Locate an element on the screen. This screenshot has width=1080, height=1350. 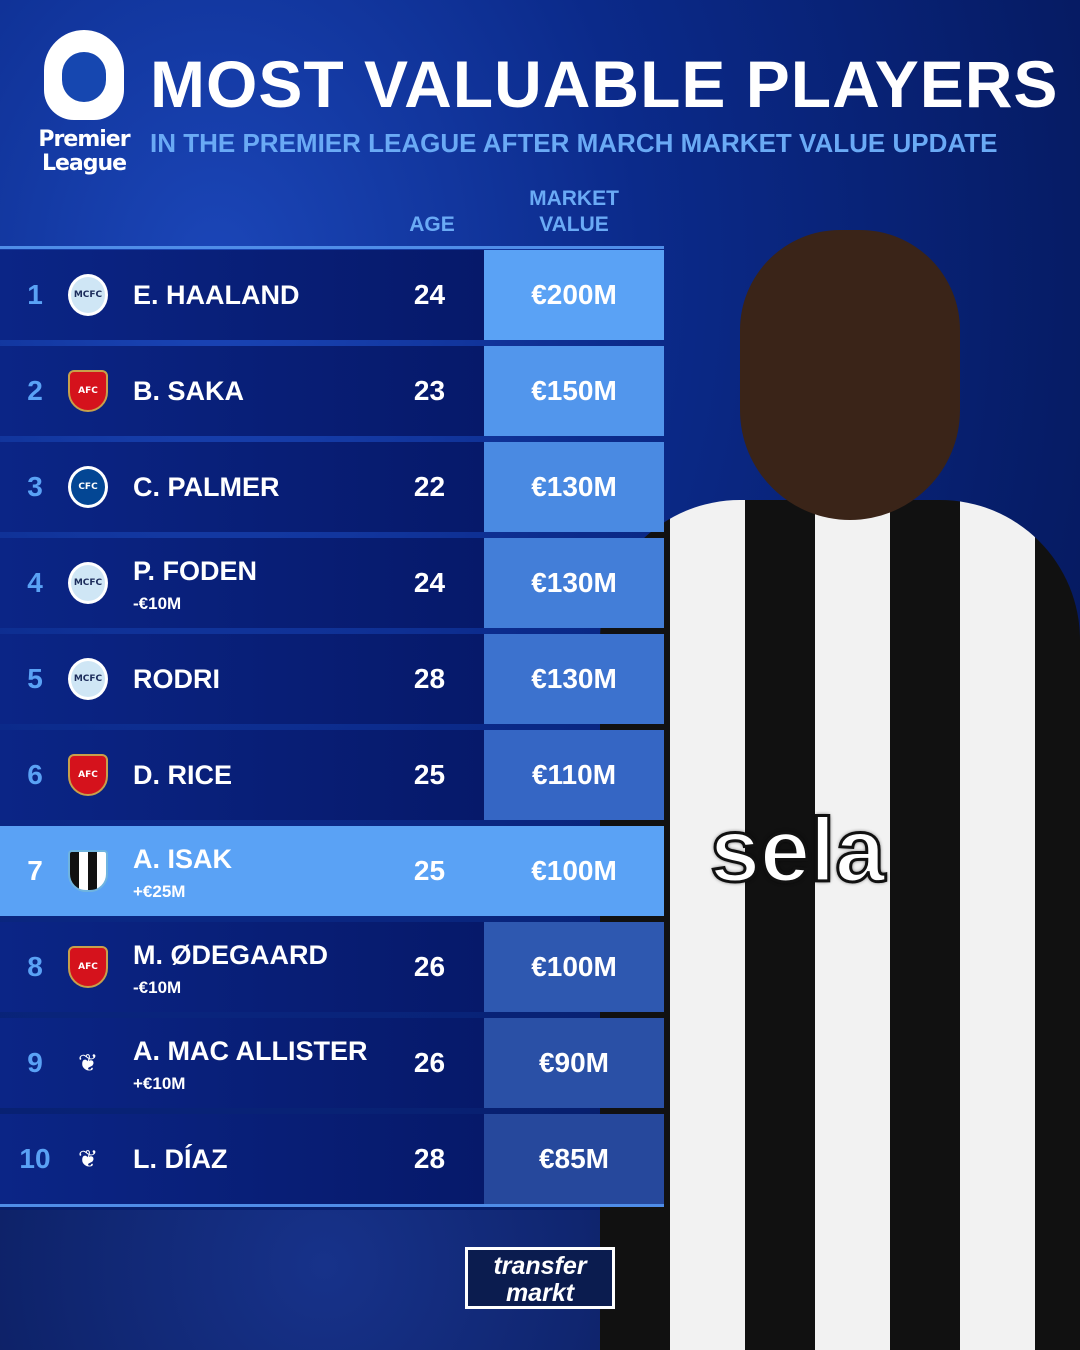
player-age: 22 is located at coordinates (429, 486).